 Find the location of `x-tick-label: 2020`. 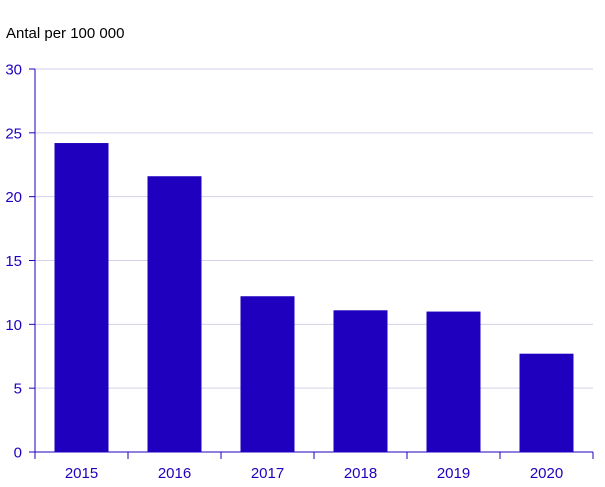

x-tick-label: 2020 is located at coordinates (546, 473).